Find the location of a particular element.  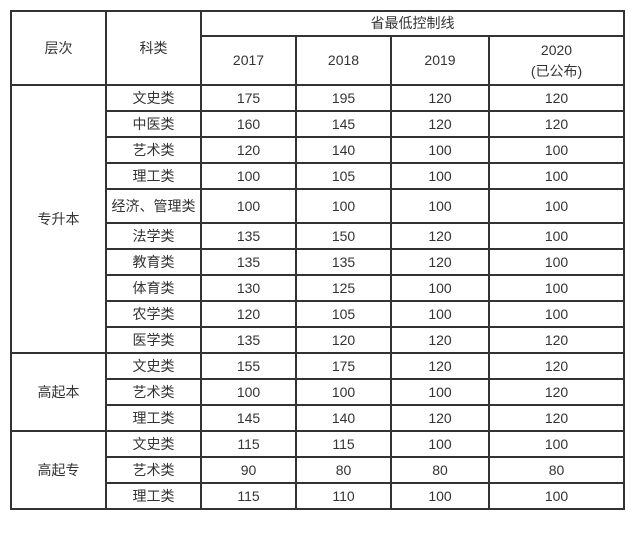

table-row: 教育类 135 135 120 100 is located at coordinates (318, 262).